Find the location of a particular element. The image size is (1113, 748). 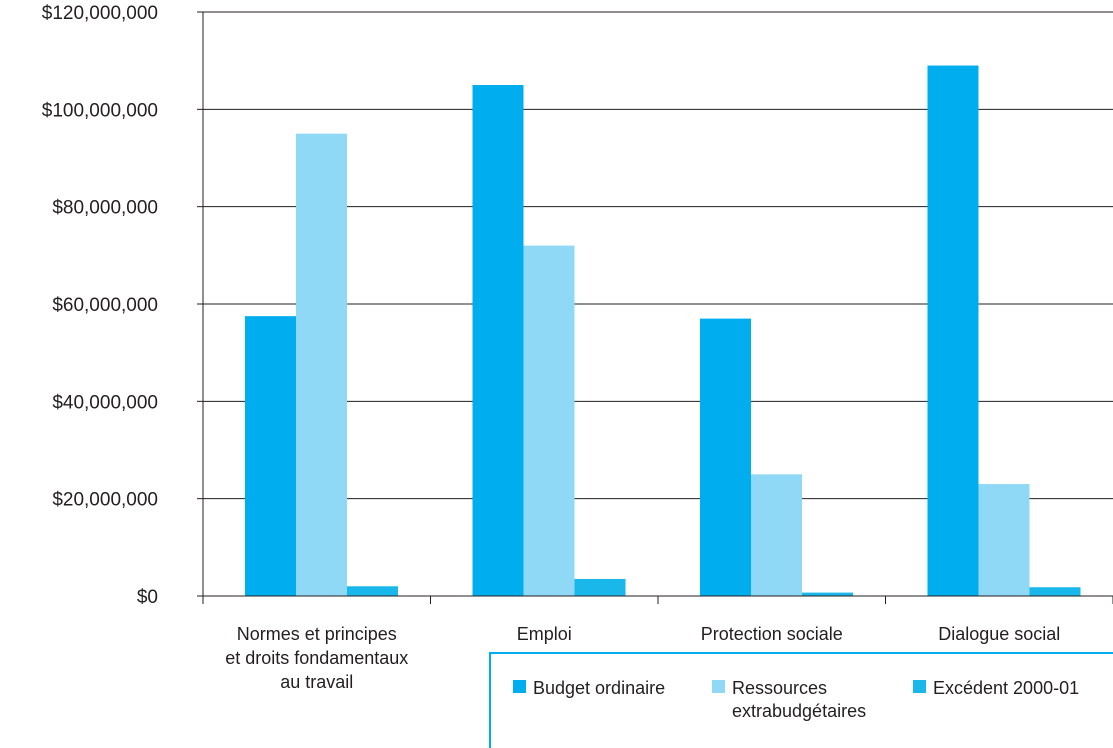

legend-label-1: Budget ordinaire is located at coordinates (599, 688).